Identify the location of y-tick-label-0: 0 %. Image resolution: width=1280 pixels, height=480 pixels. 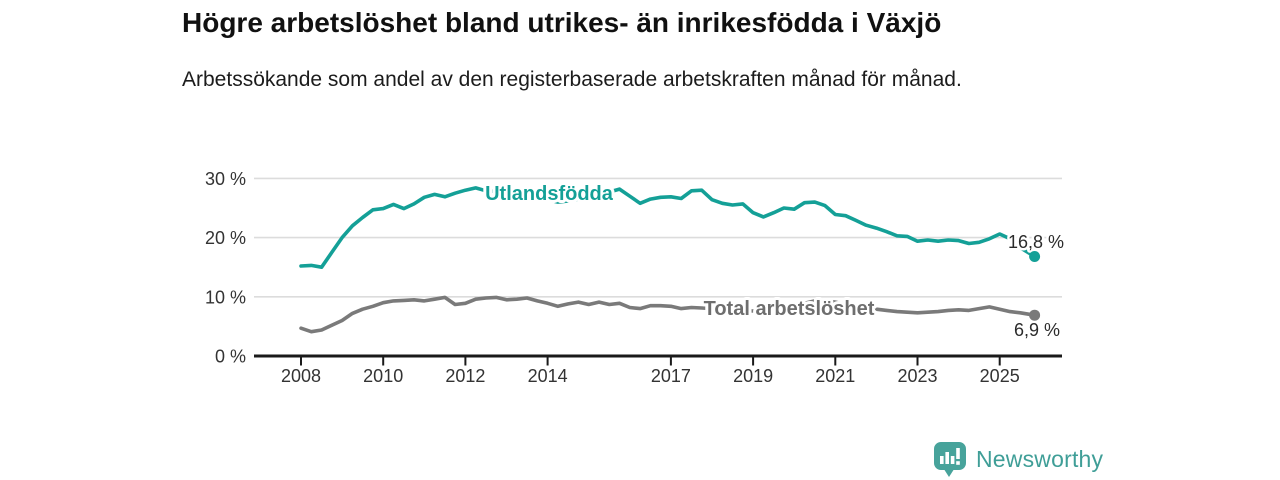
(230, 357).